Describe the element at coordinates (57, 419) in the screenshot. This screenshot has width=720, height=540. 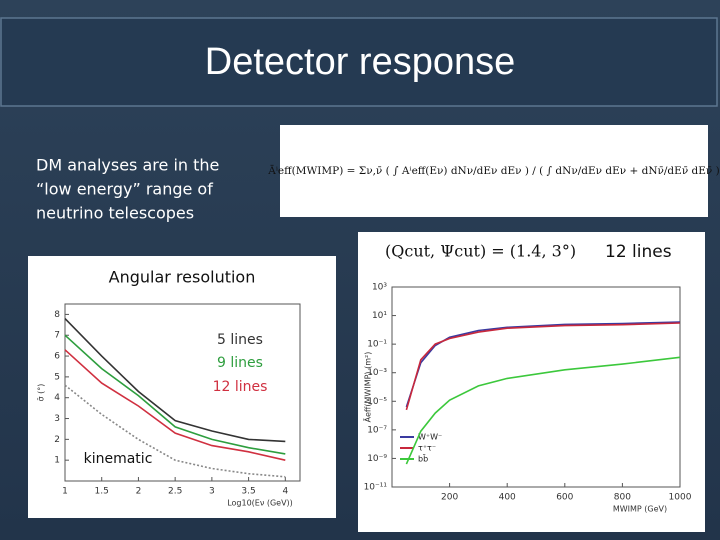
I see `y-tick-label: 3` at that location.